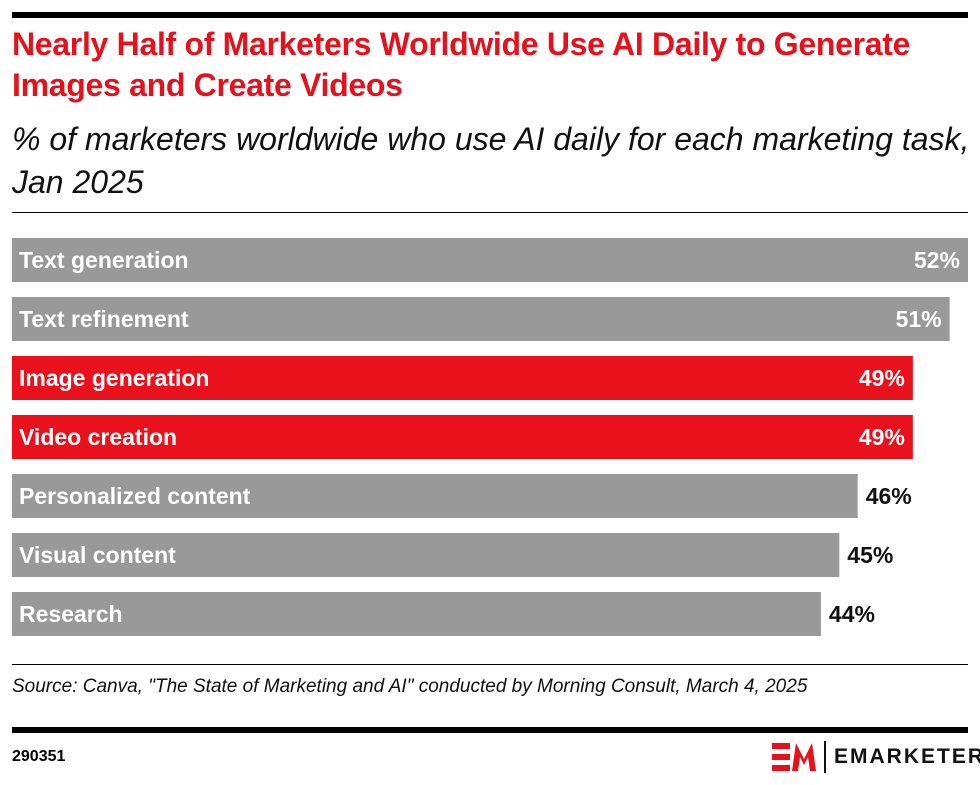 The height and width of the screenshot is (785, 980). I want to click on bottom-bar, so click(490, 730).